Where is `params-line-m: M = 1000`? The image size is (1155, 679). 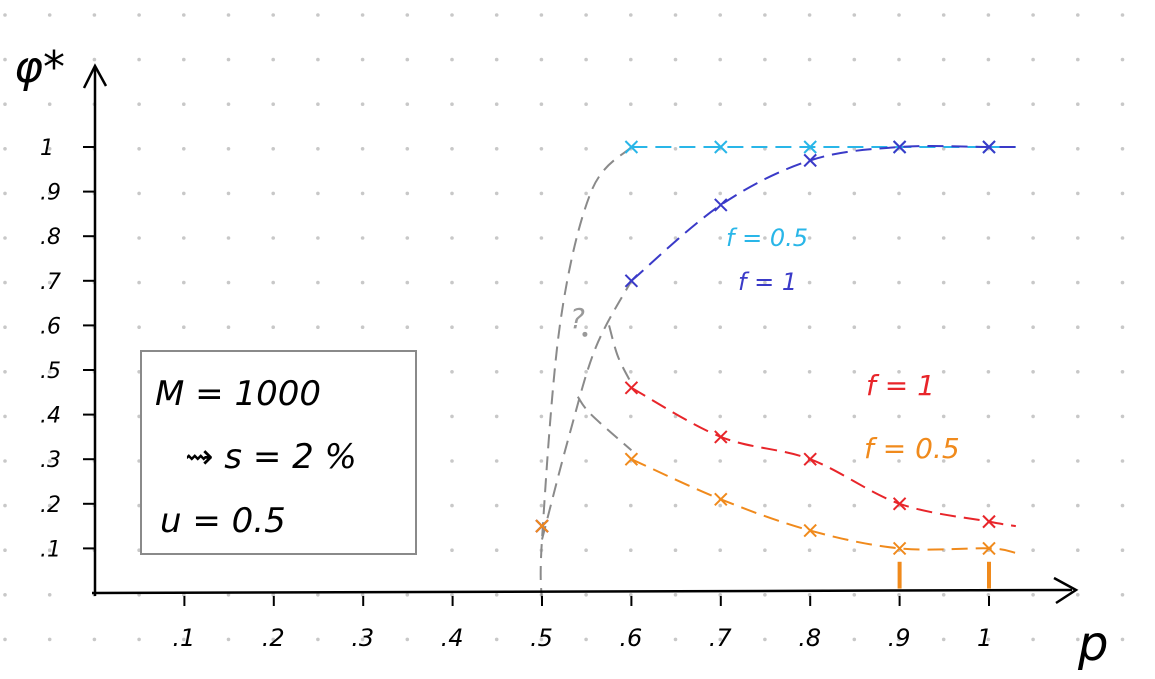
params-line-m: M = 1000 is located at coordinates (238, 394).